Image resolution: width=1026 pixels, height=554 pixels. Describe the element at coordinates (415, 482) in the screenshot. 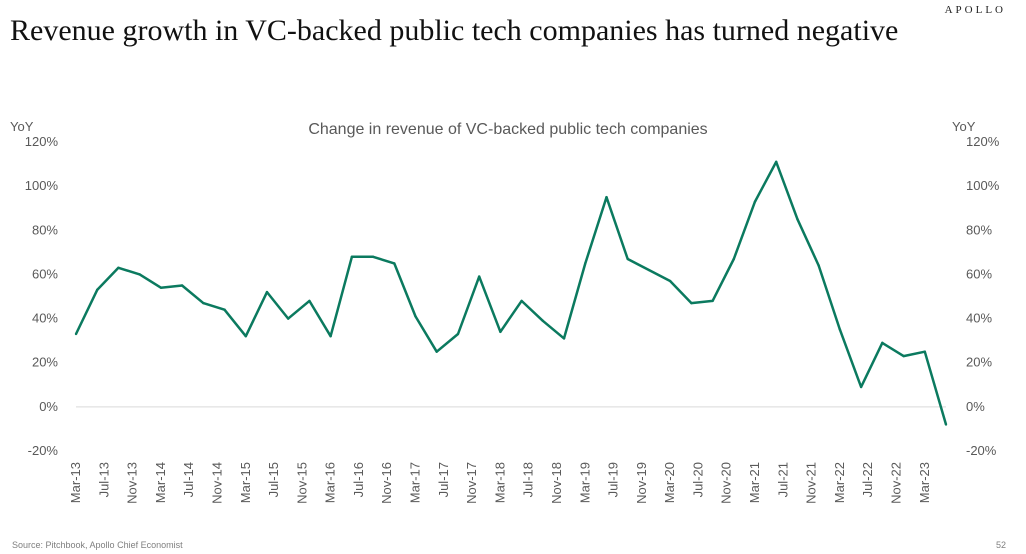

I see `x-tick-label: Mar-17` at that location.